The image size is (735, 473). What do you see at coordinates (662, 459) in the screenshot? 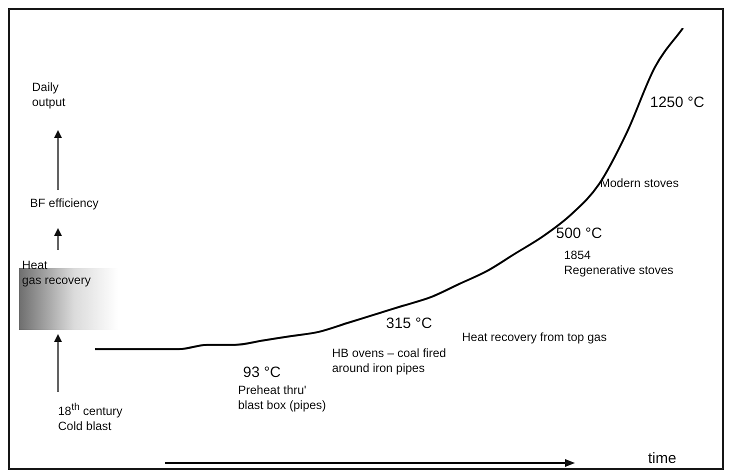
I see `annotation: time` at bounding box center [662, 459].